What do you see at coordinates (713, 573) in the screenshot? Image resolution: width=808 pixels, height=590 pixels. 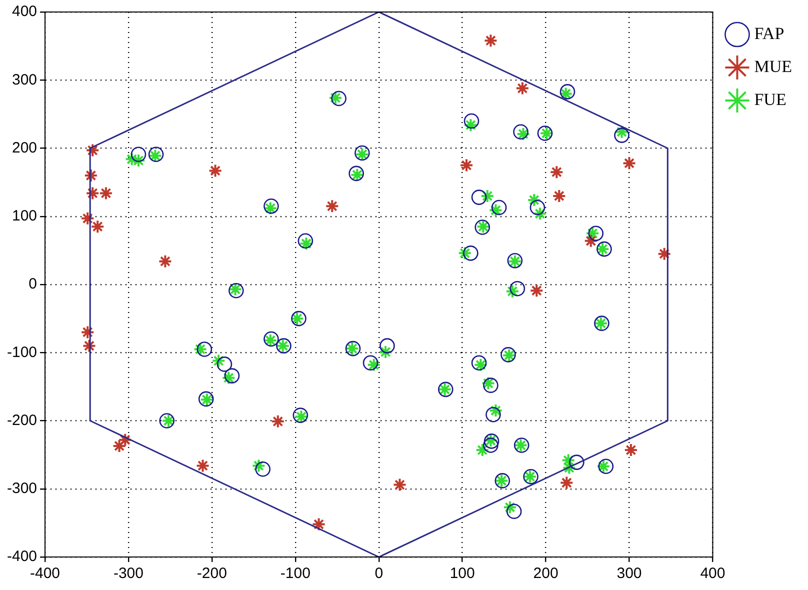 I see `x-tick-label: 400` at bounding box center [713, 573].